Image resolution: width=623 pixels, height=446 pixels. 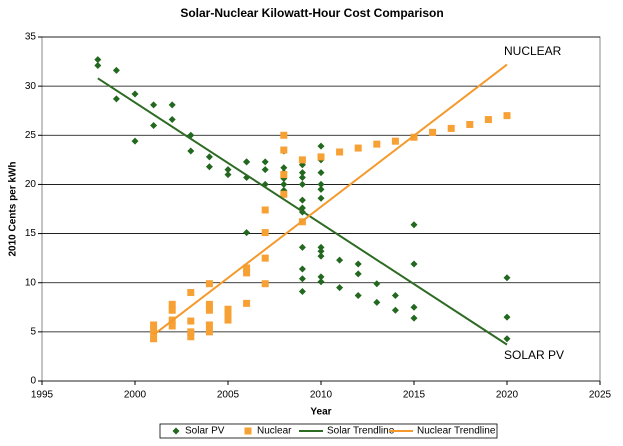 I want to click on legend-label: Solar Trendline, so click(x=361, y=431).